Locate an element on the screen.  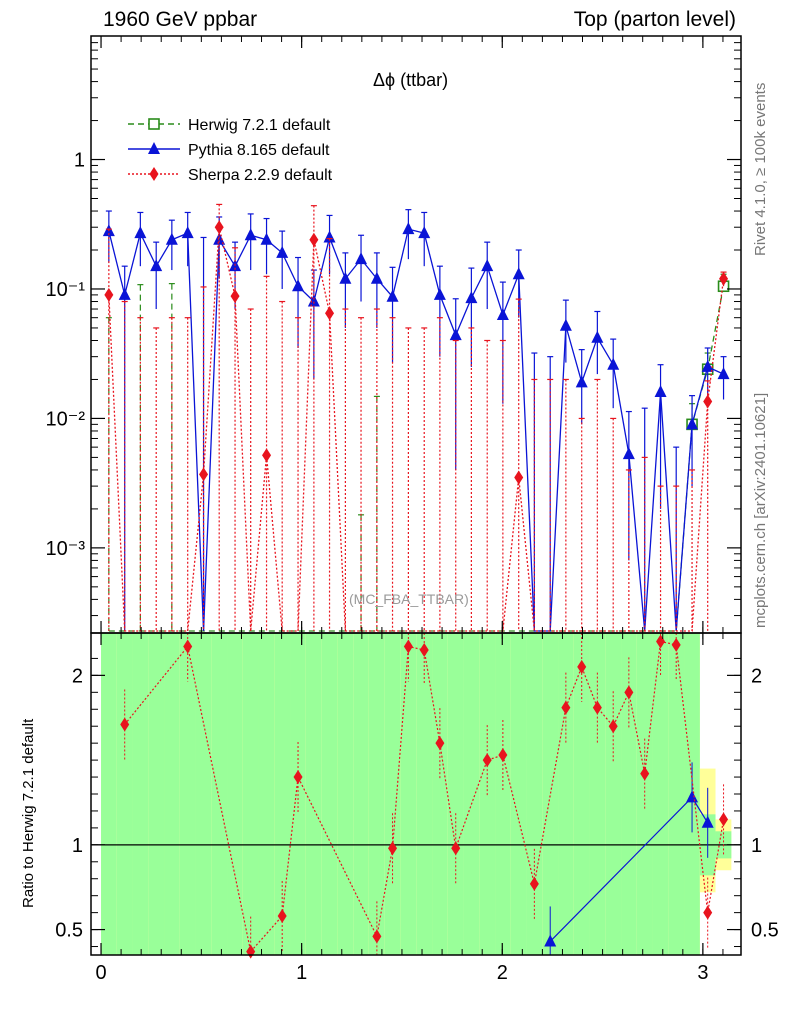
ratio-y-tick-label-right: 2 is located at coordinates (756, 676).